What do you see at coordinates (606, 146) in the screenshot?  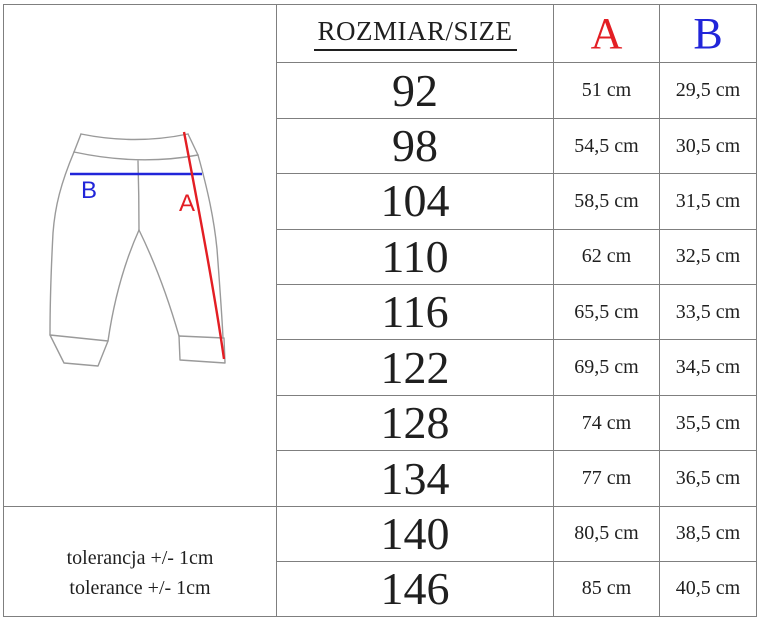 I see `a-value: 54,5 cm` at bounding box center [606, 146].